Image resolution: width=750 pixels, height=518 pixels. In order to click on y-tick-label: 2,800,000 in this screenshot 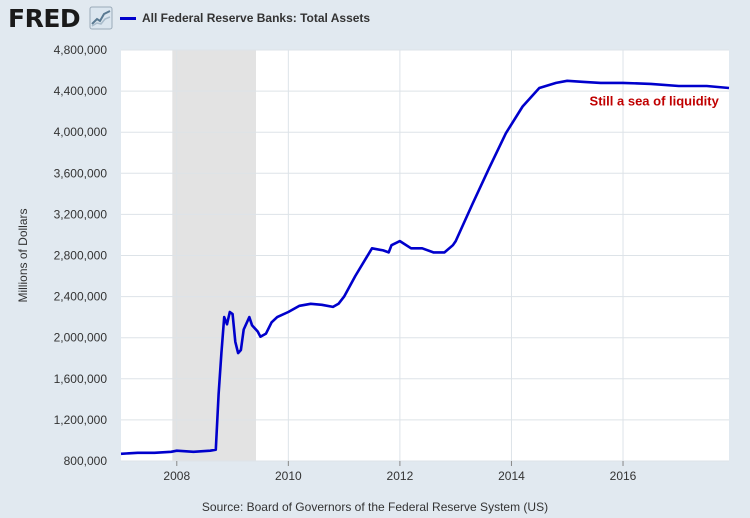, I will do `click(81, 256)`.